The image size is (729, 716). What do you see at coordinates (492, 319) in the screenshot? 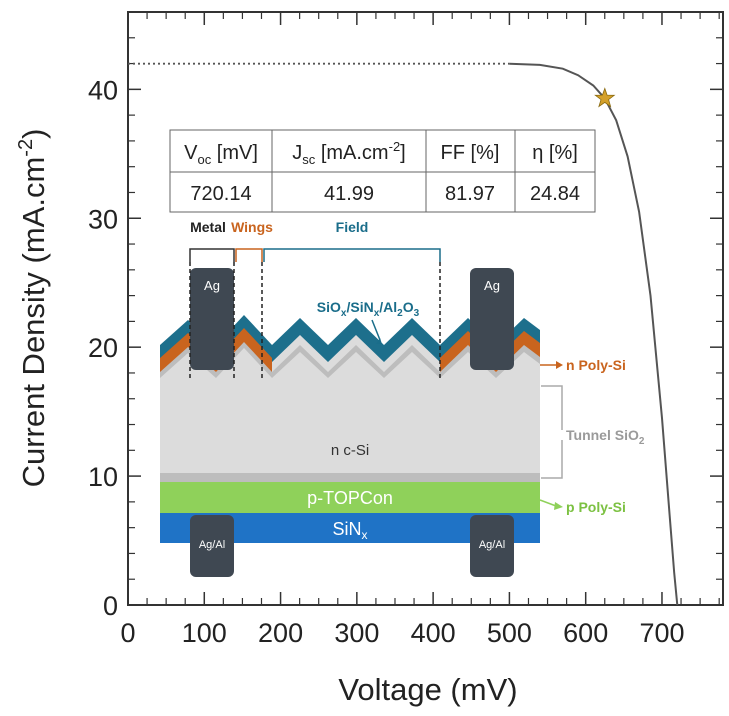
I see `front-contact-right` at bounding box center [492, 319].